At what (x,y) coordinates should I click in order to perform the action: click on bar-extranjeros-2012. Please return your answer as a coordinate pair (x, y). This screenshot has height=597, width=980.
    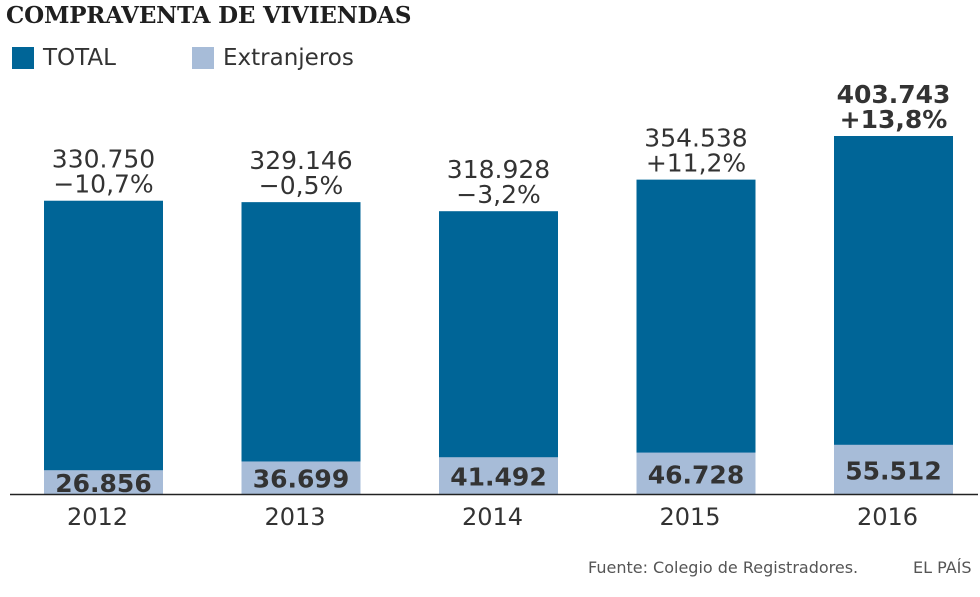
    Looking at the image, I should click on (103, 482).